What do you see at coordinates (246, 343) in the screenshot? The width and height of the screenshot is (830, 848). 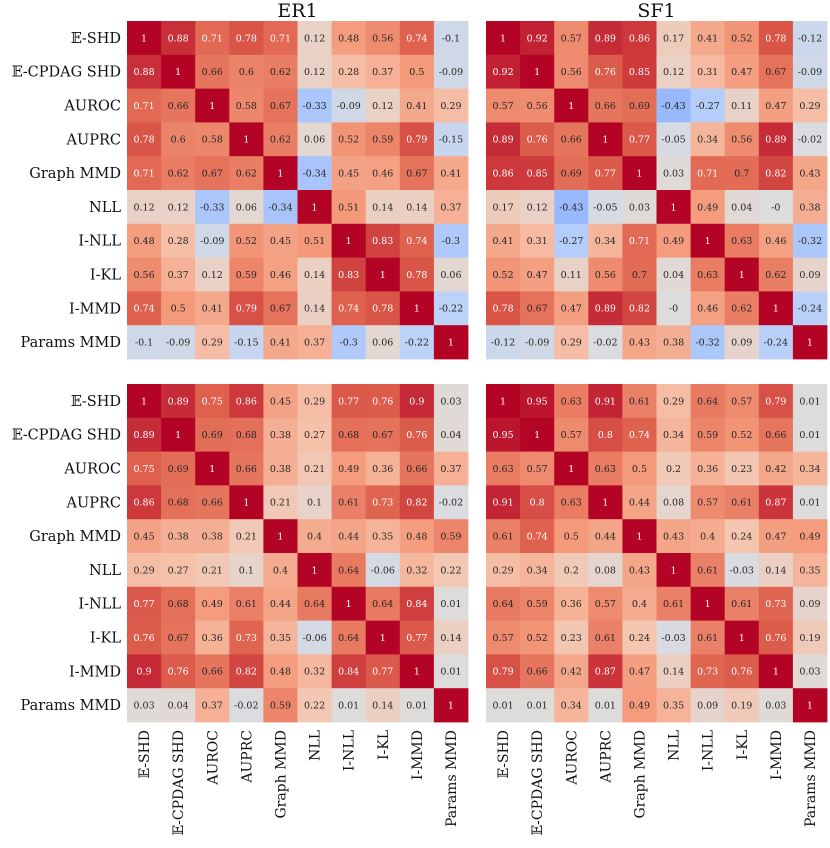 I see `cell-value-label: -0.15` at bounding box center [246, 343].